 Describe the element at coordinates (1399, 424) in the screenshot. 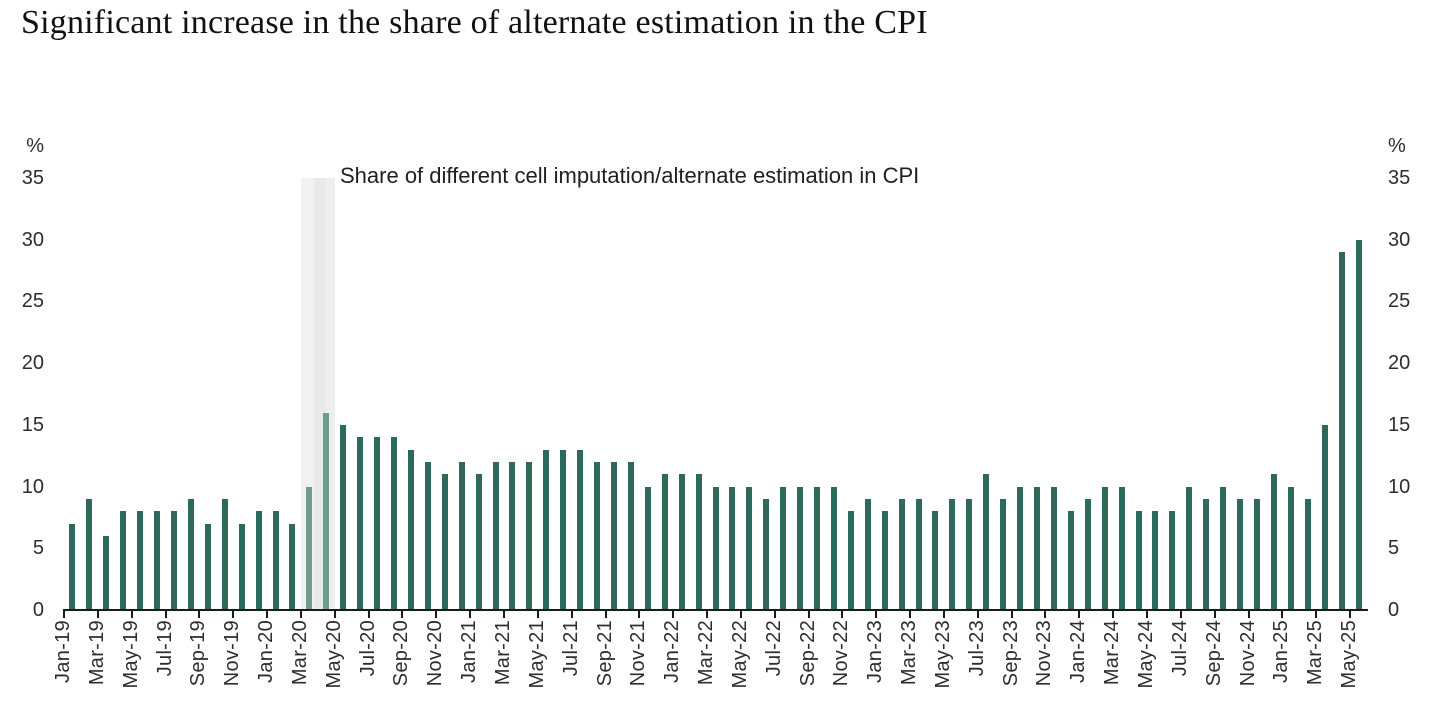

I see `y-tick-label: 15` at that location.